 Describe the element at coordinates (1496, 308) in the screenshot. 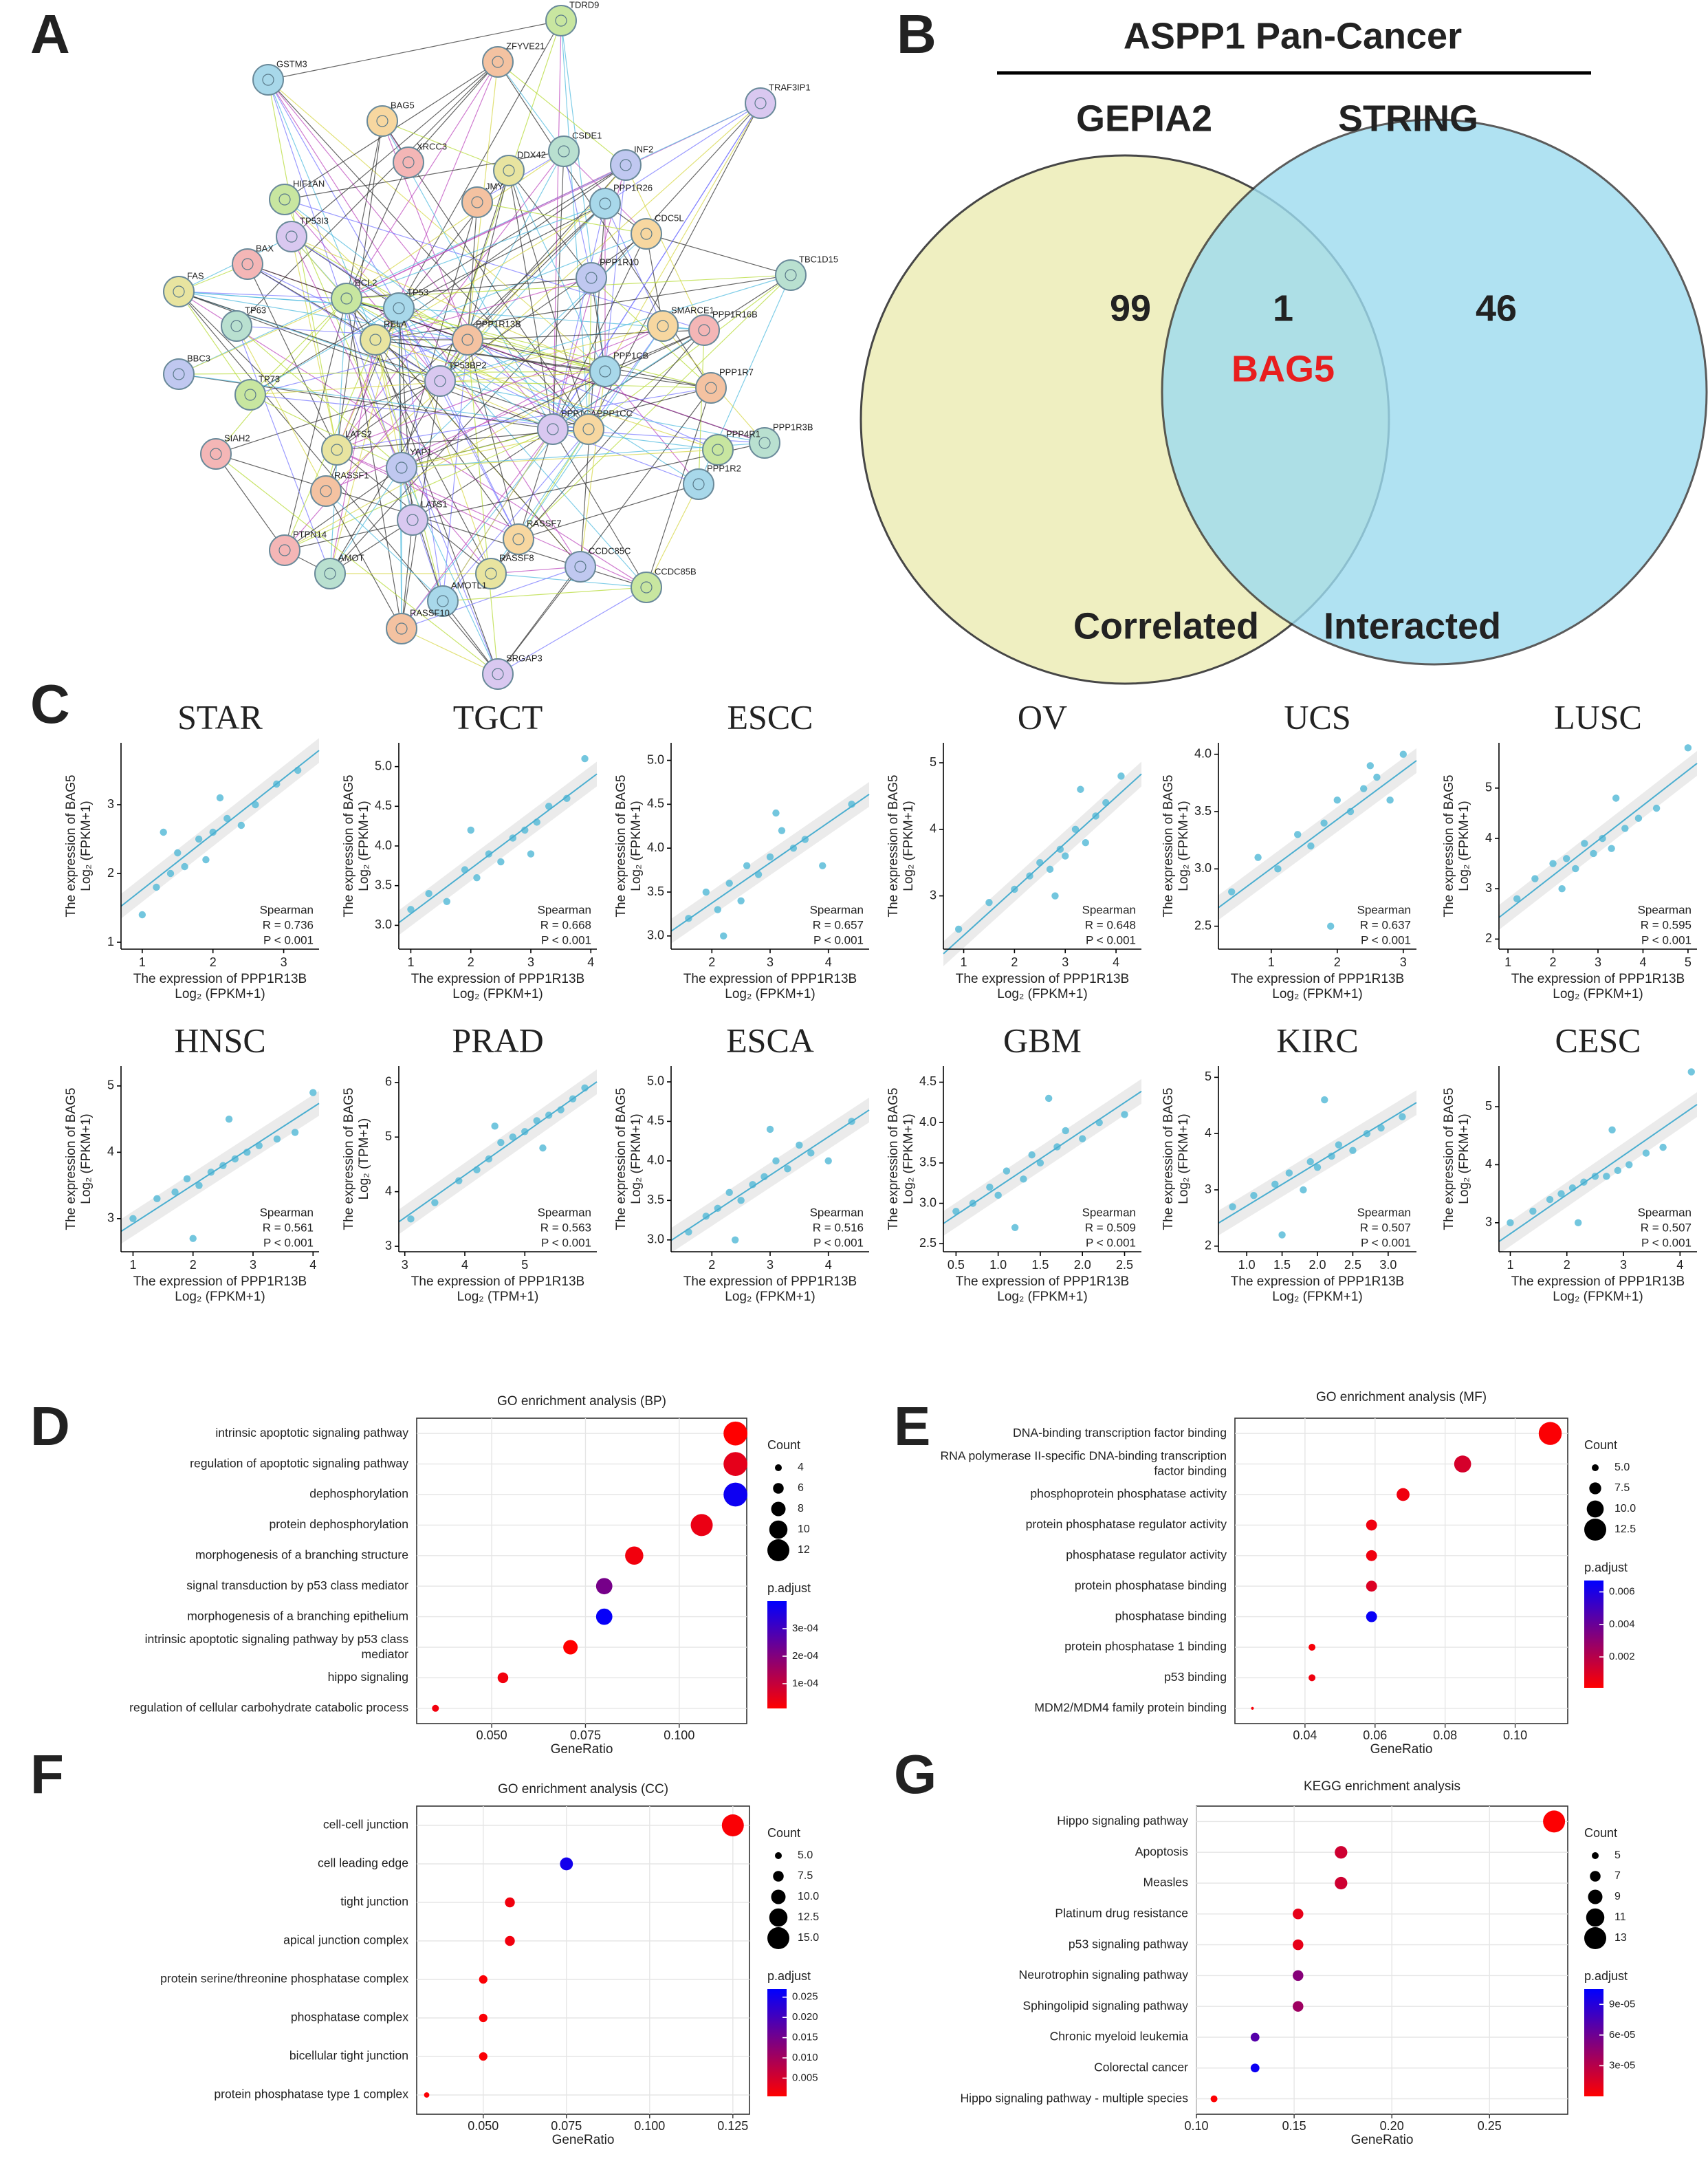

I see `venn-count: 46` at that location.